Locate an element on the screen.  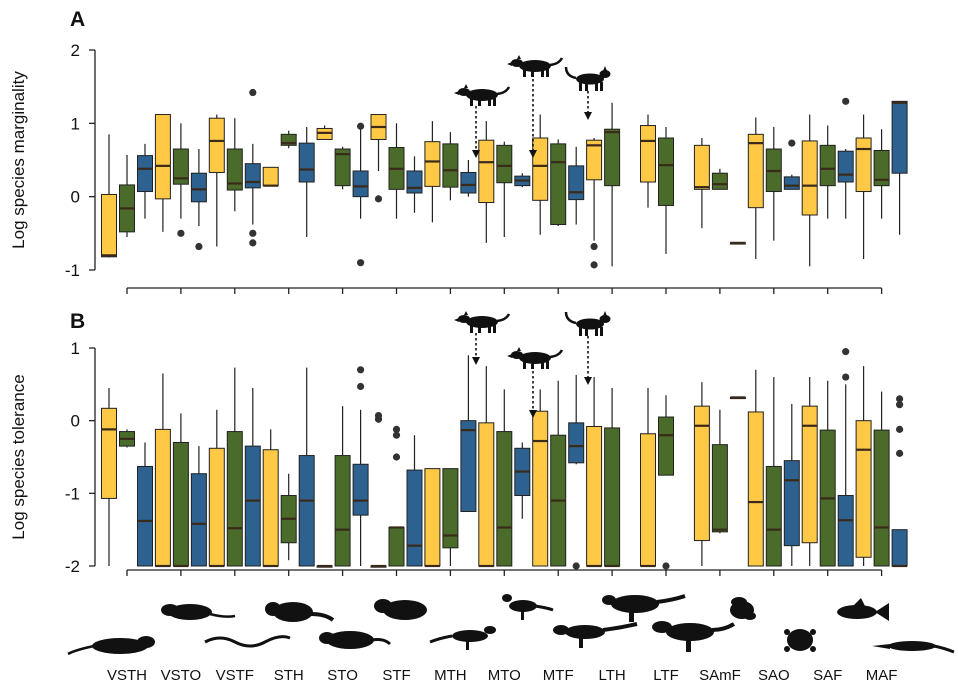
rodent-silhouette-icon is located at coordinates (111, 646).